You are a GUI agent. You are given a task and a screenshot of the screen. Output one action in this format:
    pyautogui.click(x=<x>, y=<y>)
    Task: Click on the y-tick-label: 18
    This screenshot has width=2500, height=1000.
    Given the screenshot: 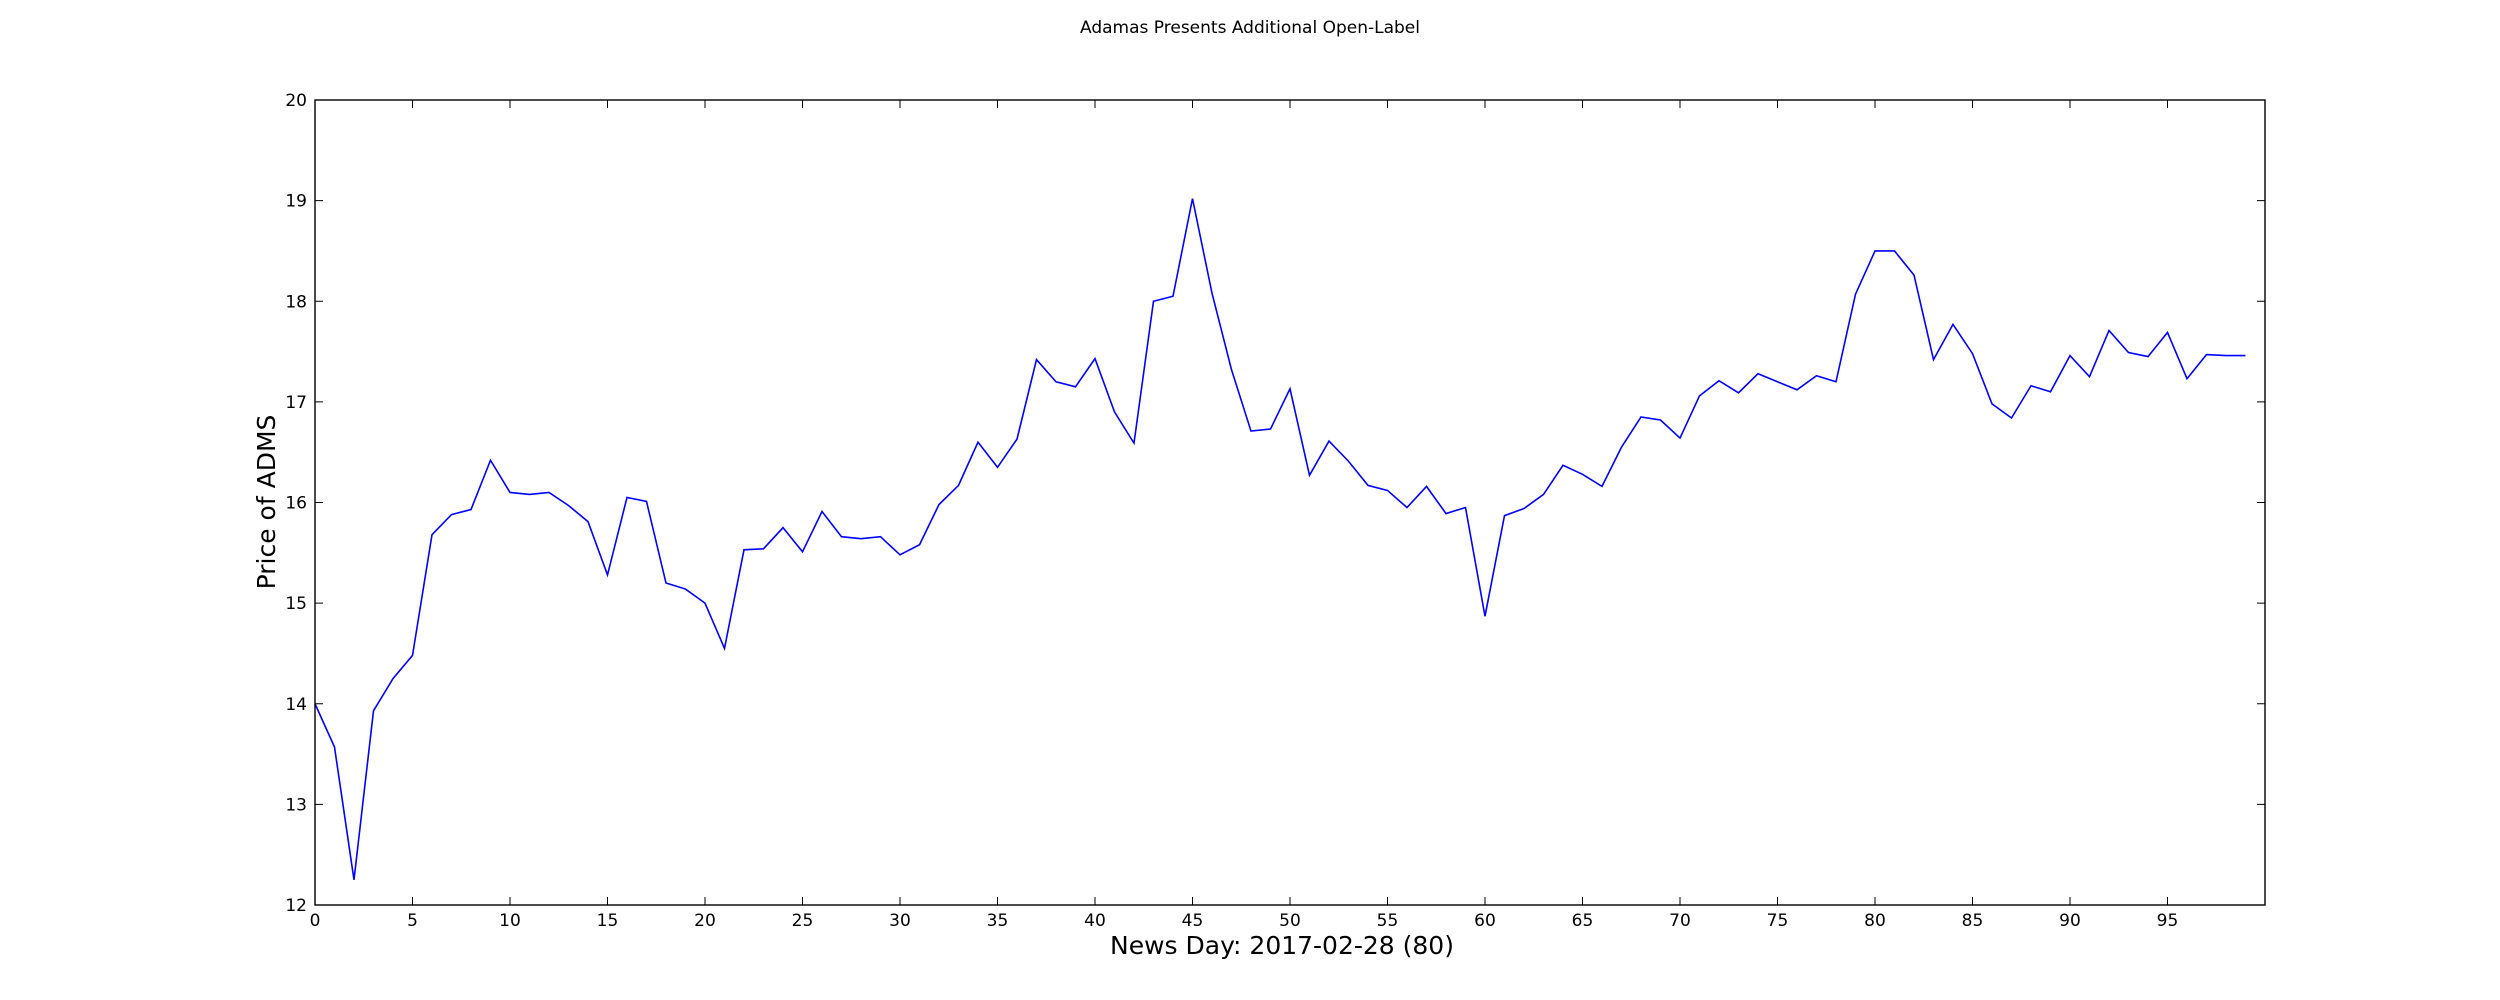 What is the action you would take?
    pyautogui.click(x=296, y=302)
    